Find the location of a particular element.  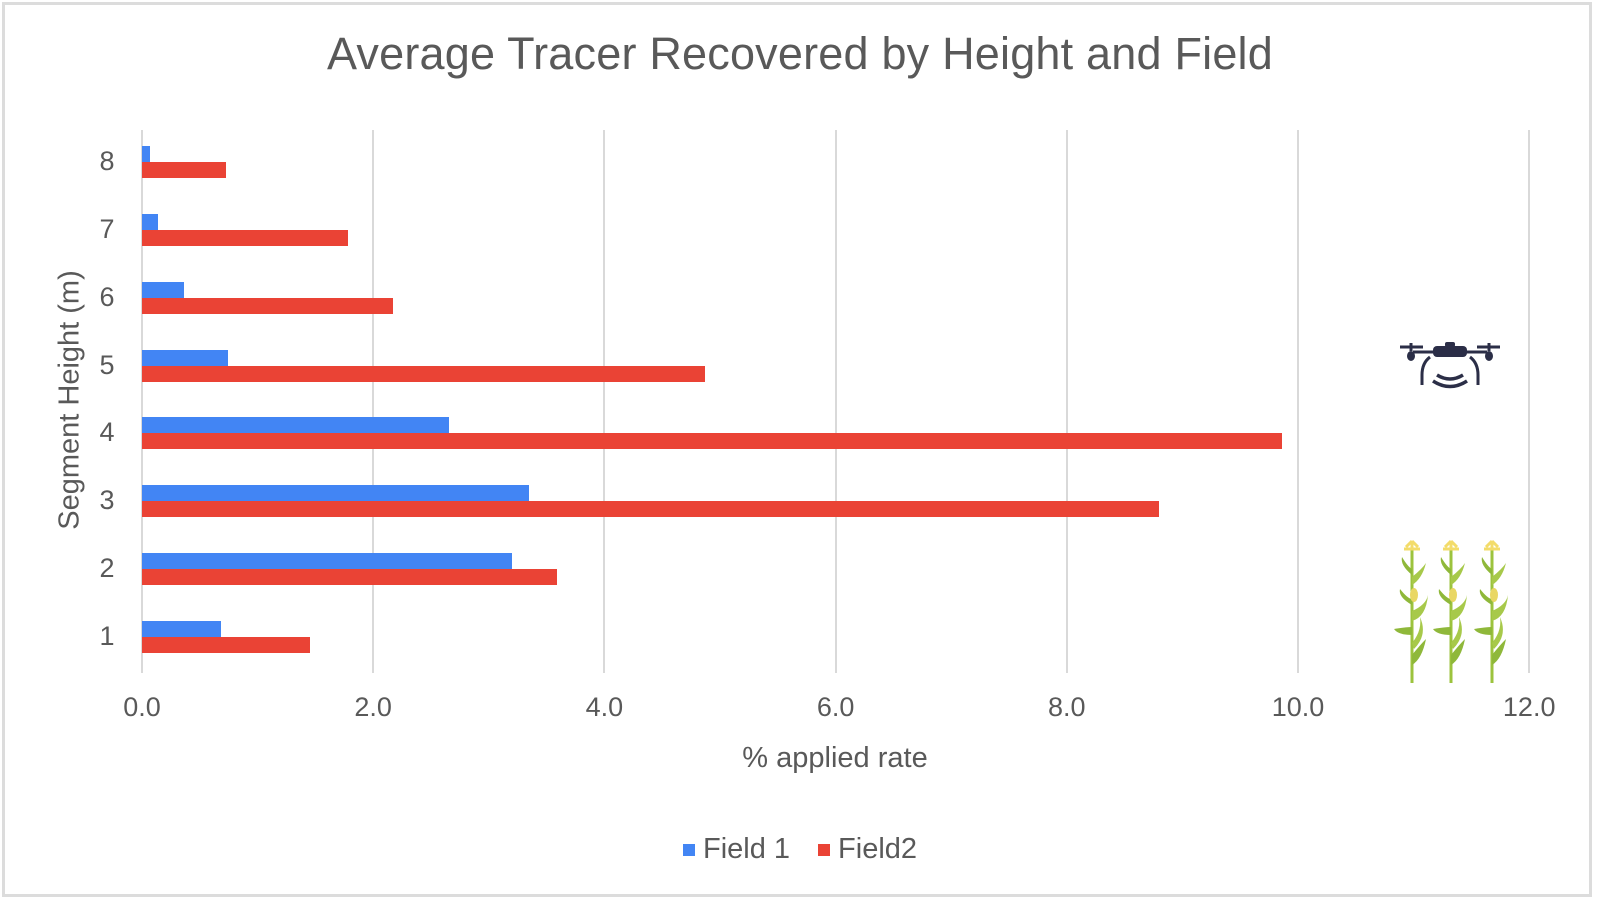

legend: Field 1 Field2 is located at coordinates (814, 849).